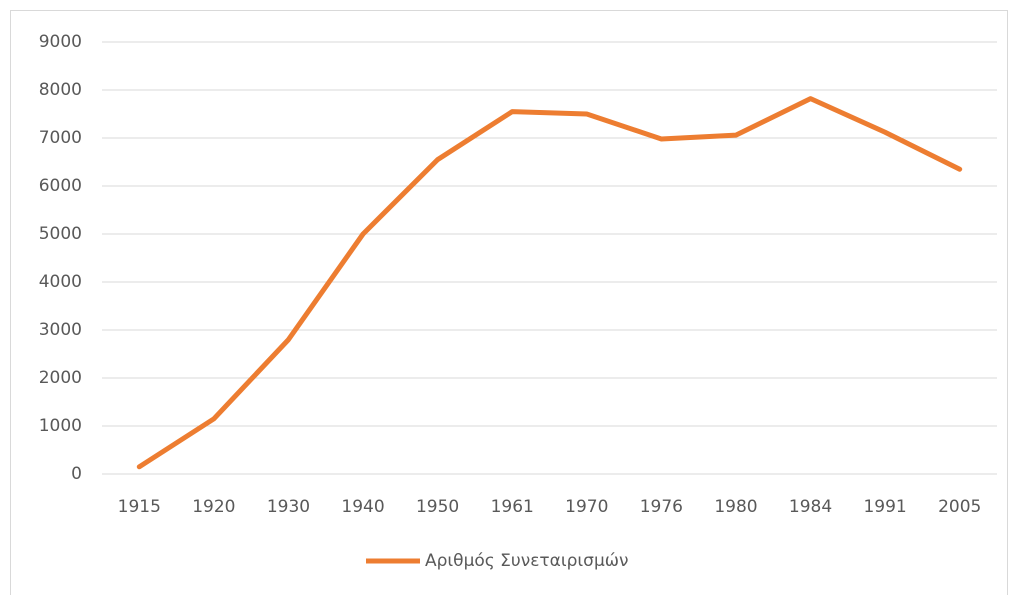 The height and width of the screenshot is (595, 1011). Describe the element at coordinates (512, 507) in the screenshot. I see `x-tick-label: 1961` at that location.